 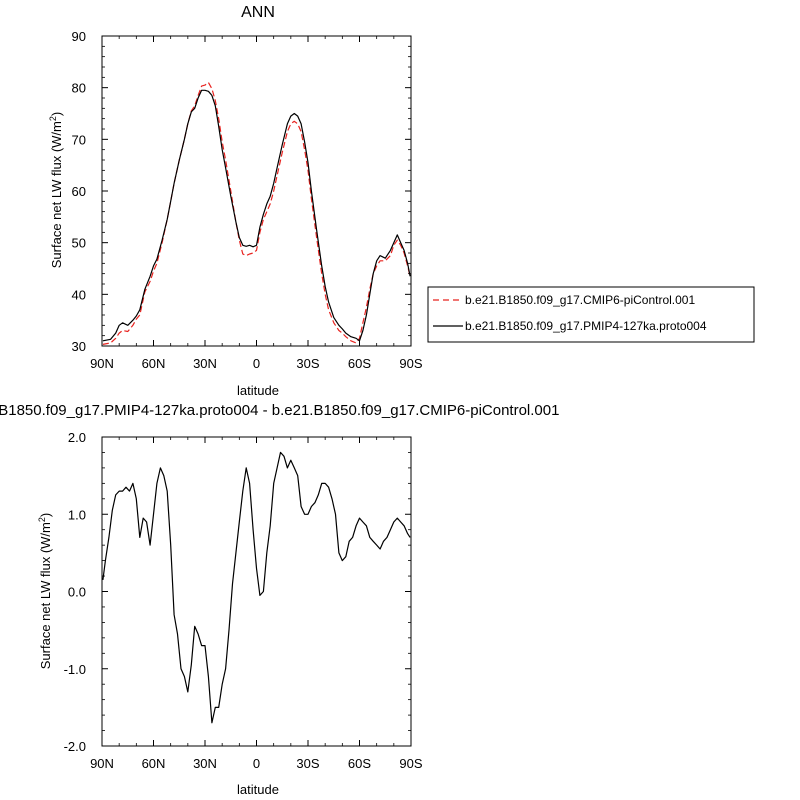 I want to click on top-y-label-main: Surface net LW flux (W/m, so click(x=56, y=194).